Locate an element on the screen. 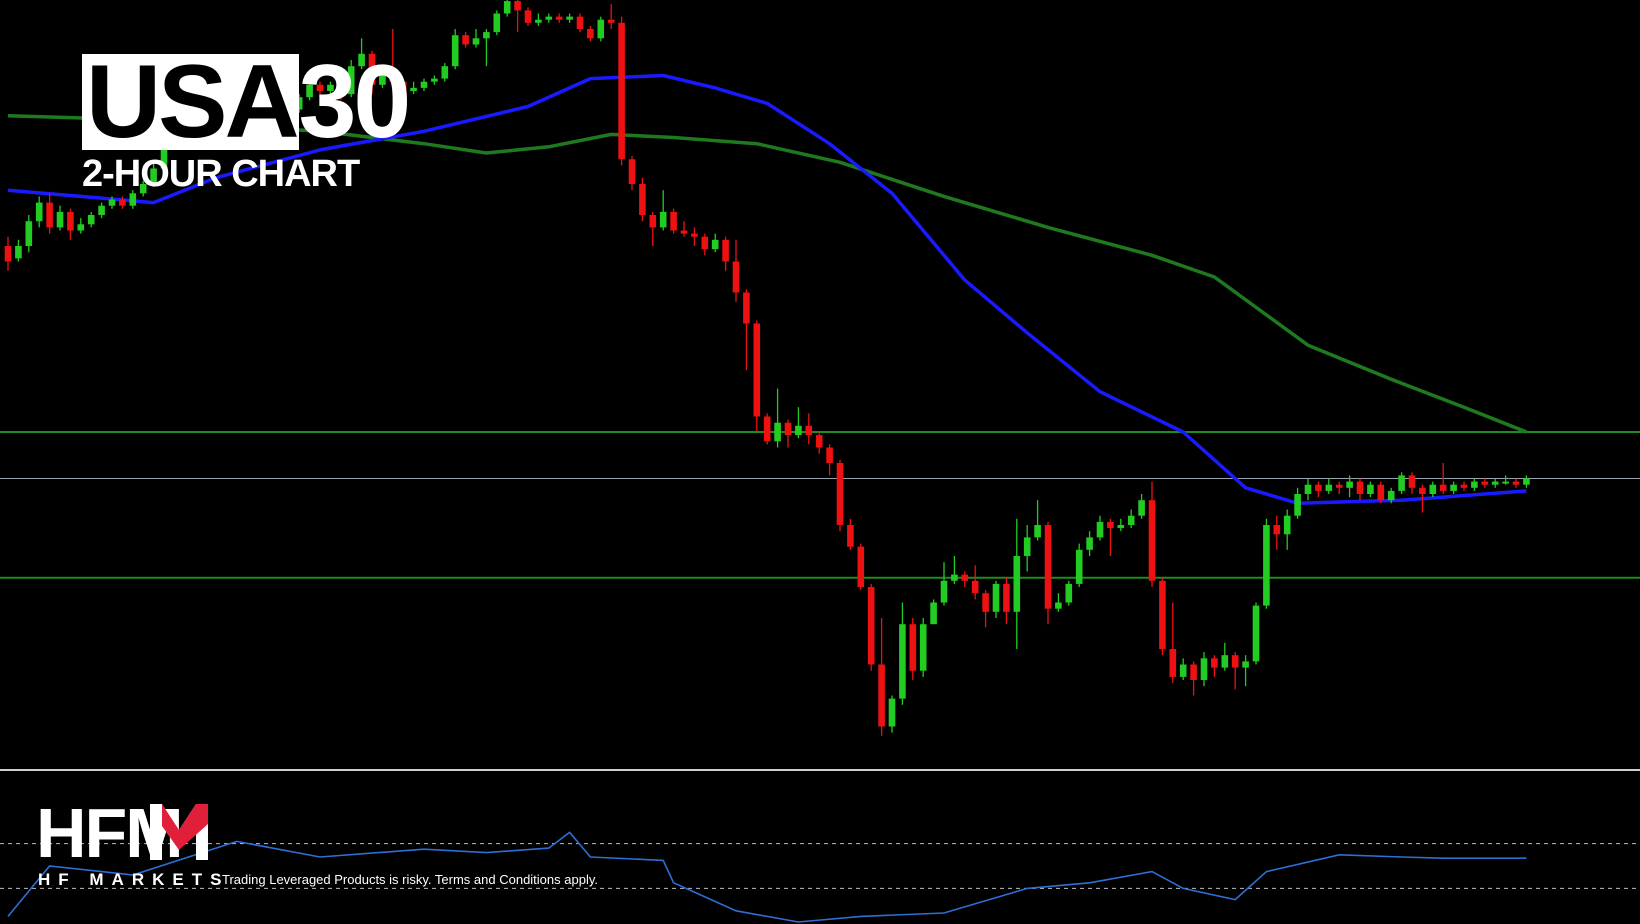  hfm-logo-subtitle: HF MARKETS is located at coordinates (134, 879).